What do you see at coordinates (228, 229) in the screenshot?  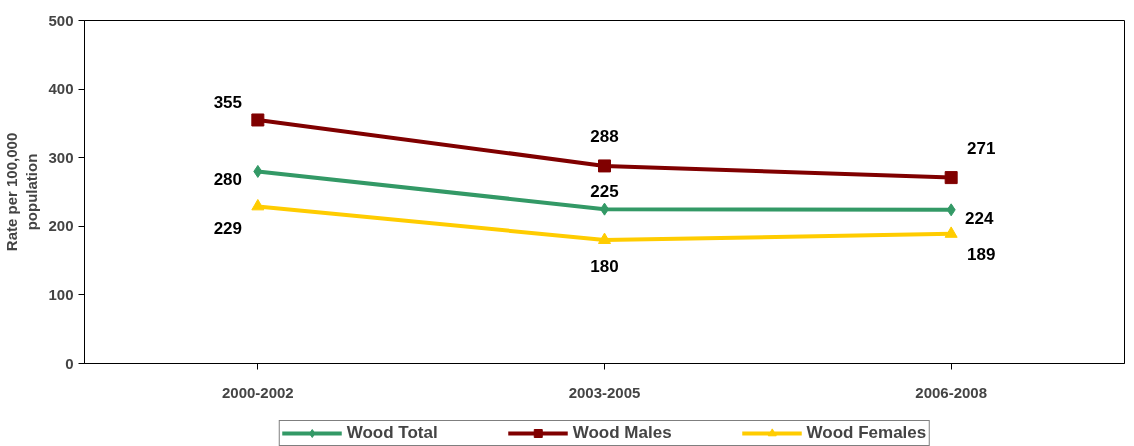 I see `data-label: 229` at bounding box center [228, 229].